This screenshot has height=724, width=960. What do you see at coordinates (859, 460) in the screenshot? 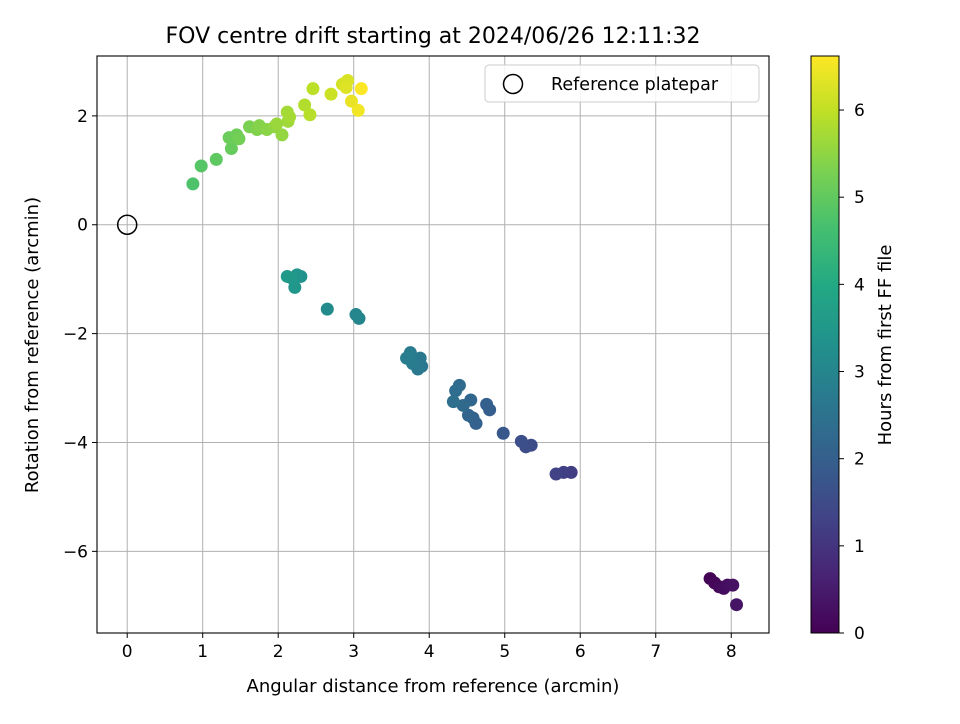
I see `colorbar-tick-label: 2` at bounding box center [859, 460].